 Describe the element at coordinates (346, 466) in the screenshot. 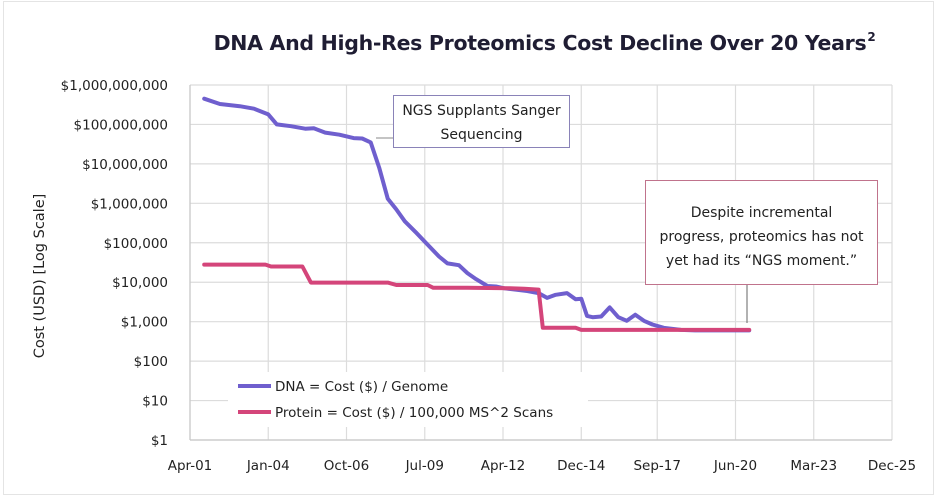

I see `x-tick-label: Oct-06` at that location.